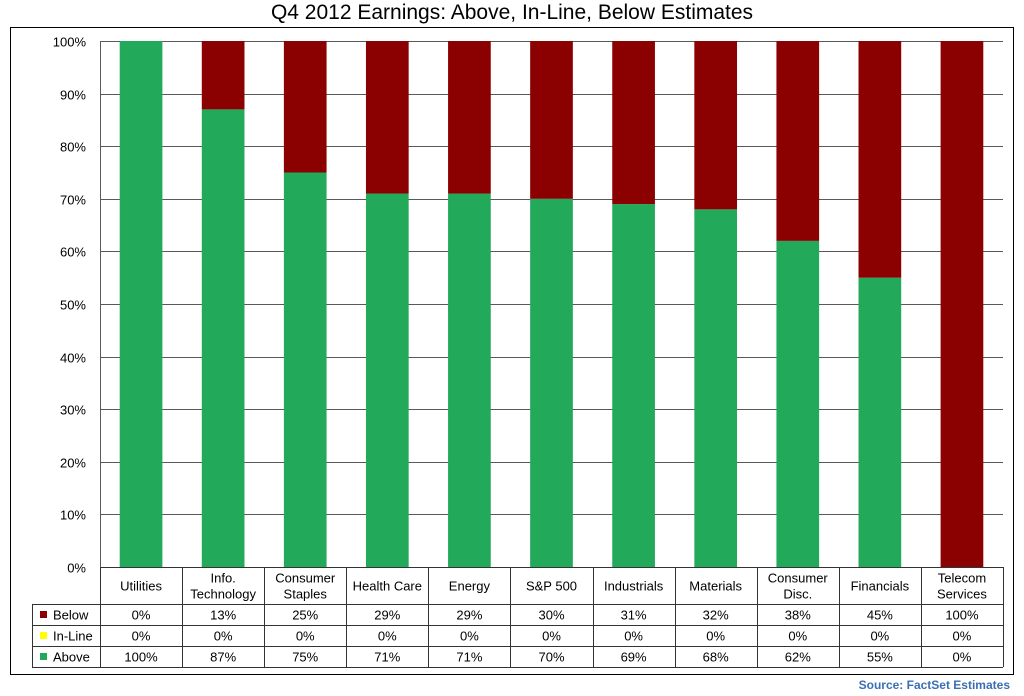 This screenshot has width=1024, height=696. I want to click on x-tick-label: Materials, so click(715, 586).